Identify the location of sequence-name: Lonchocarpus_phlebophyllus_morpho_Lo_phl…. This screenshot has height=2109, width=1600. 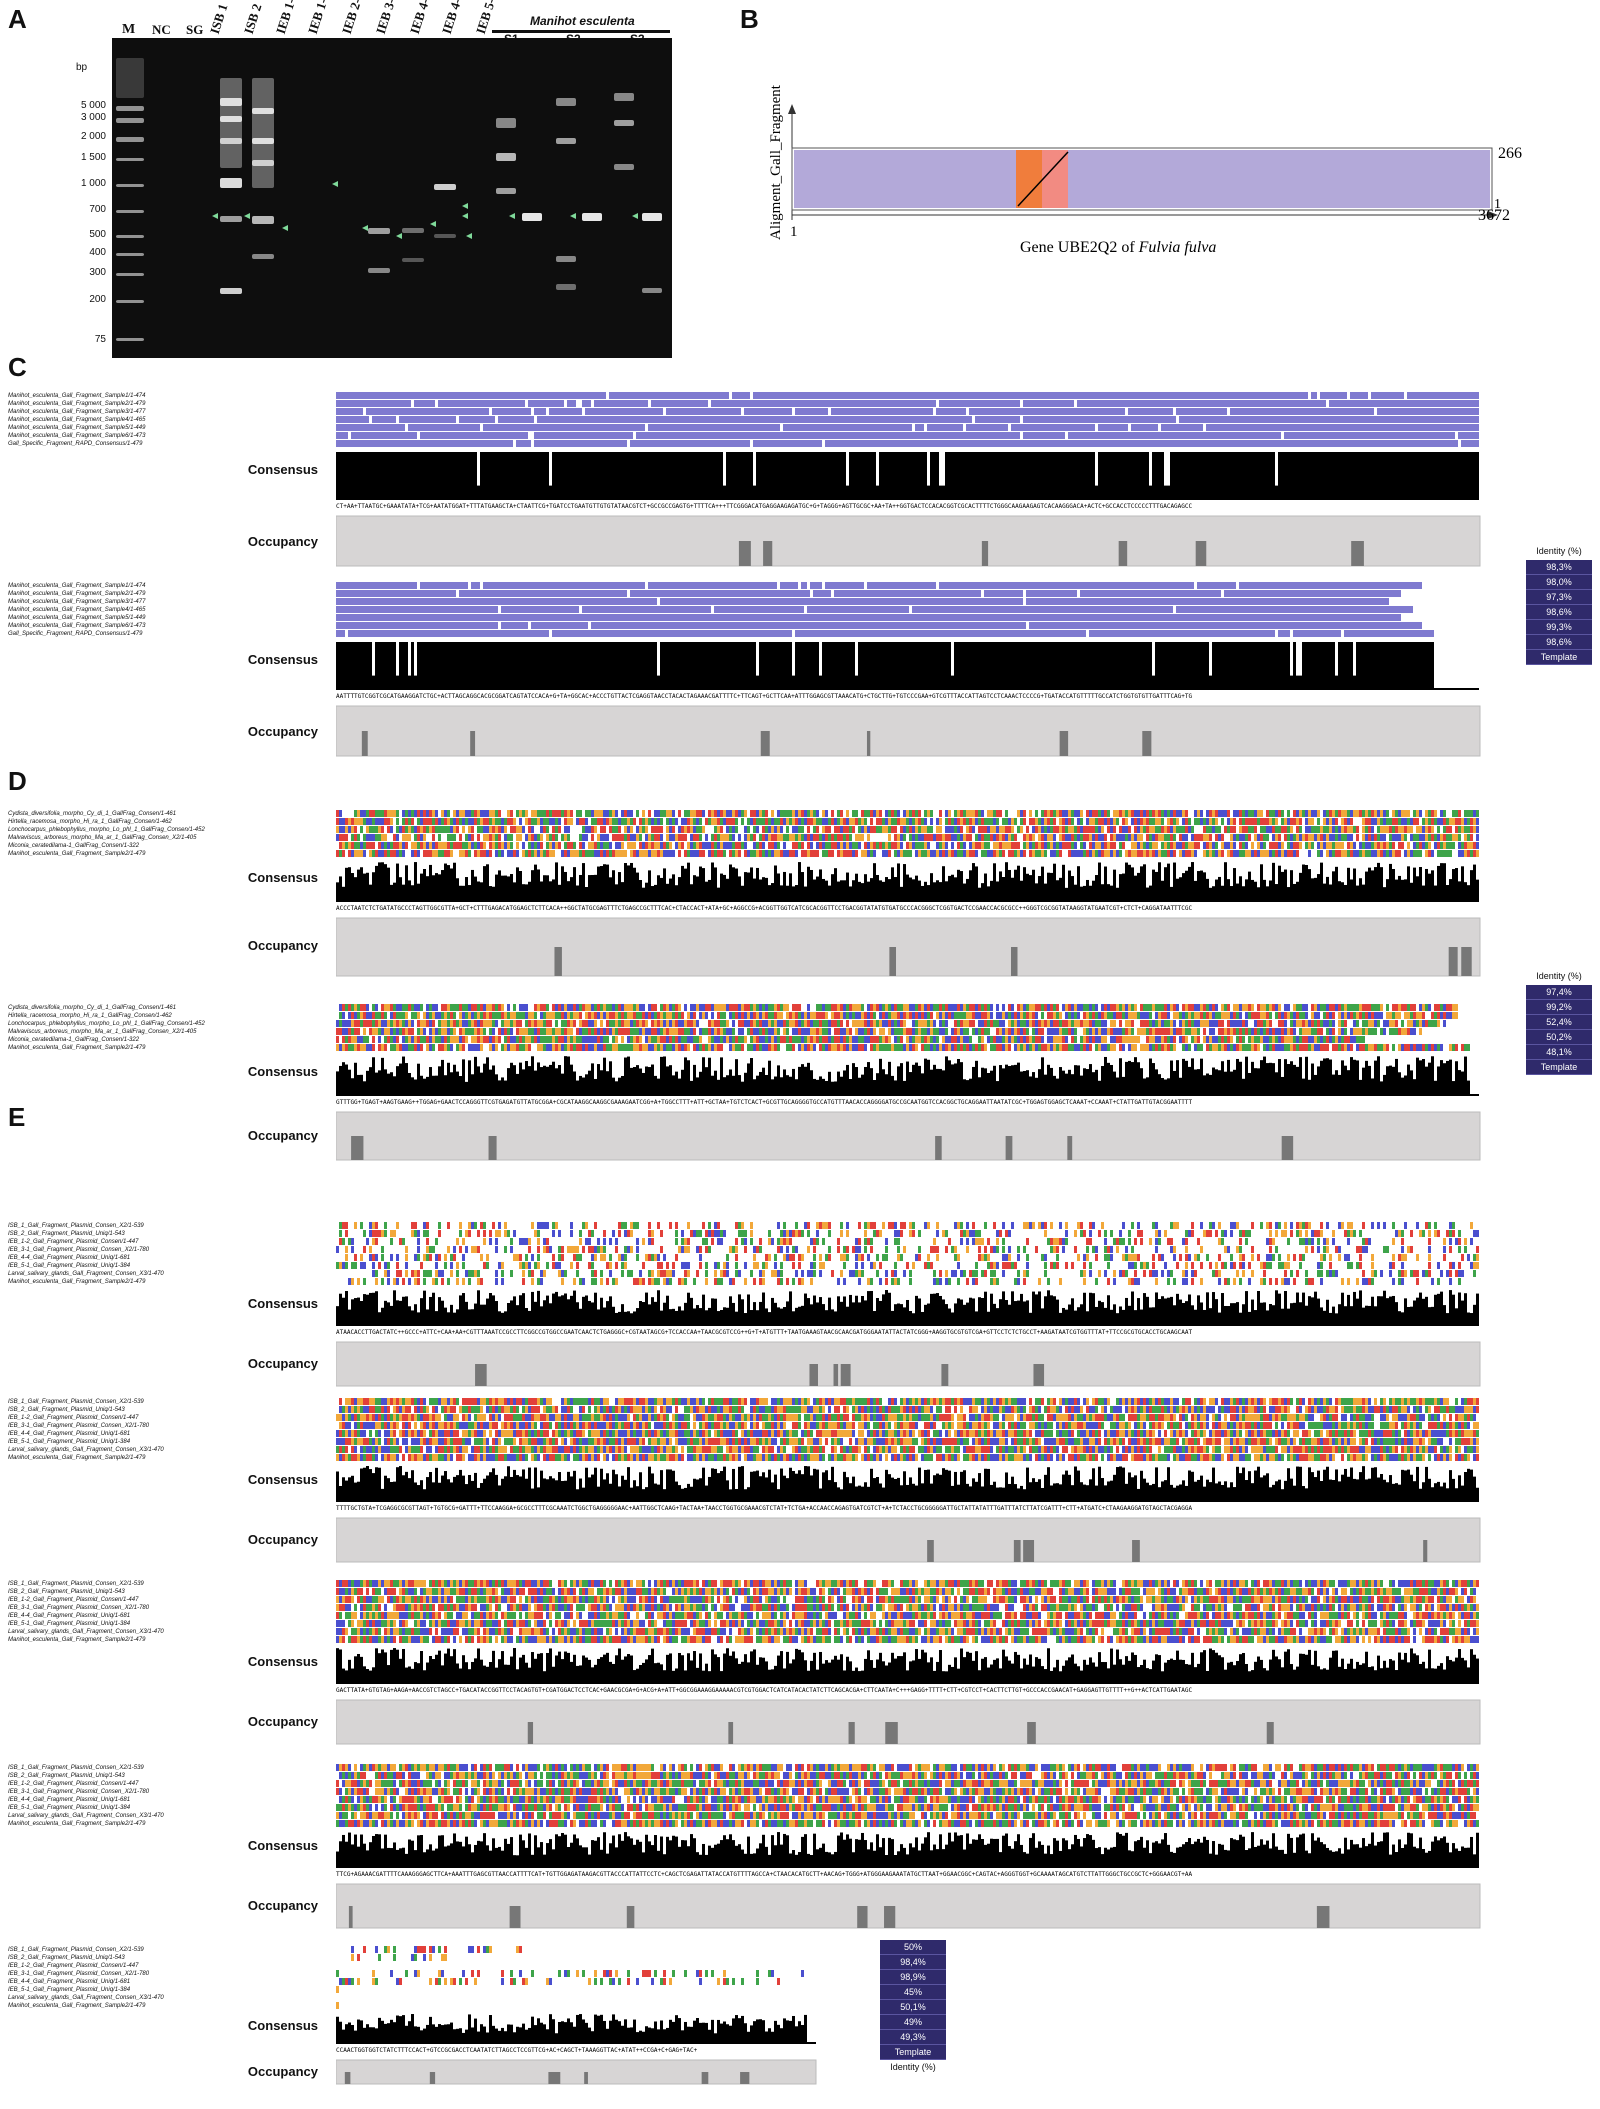
(106, 1024).